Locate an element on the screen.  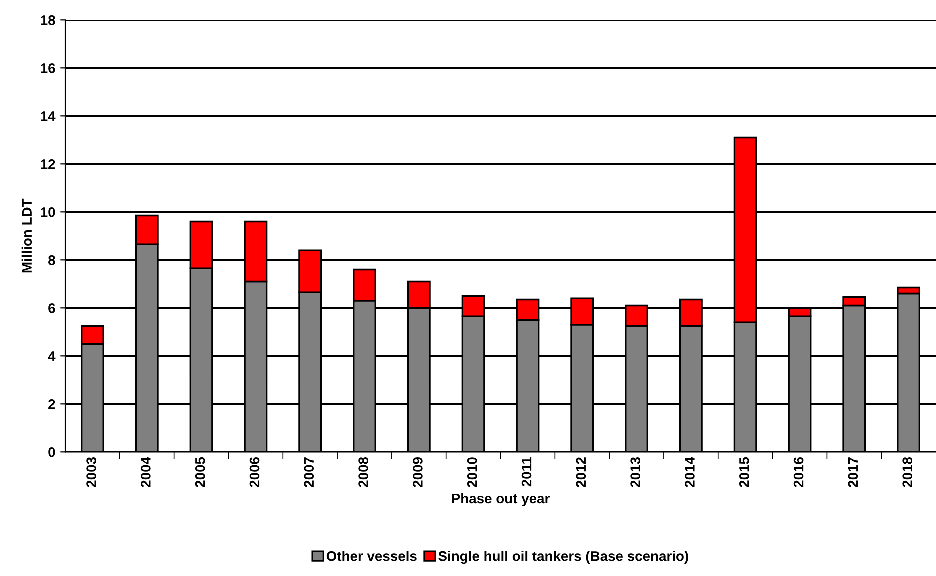
y-tick-label: 14 is located at coordinates (48, 117).